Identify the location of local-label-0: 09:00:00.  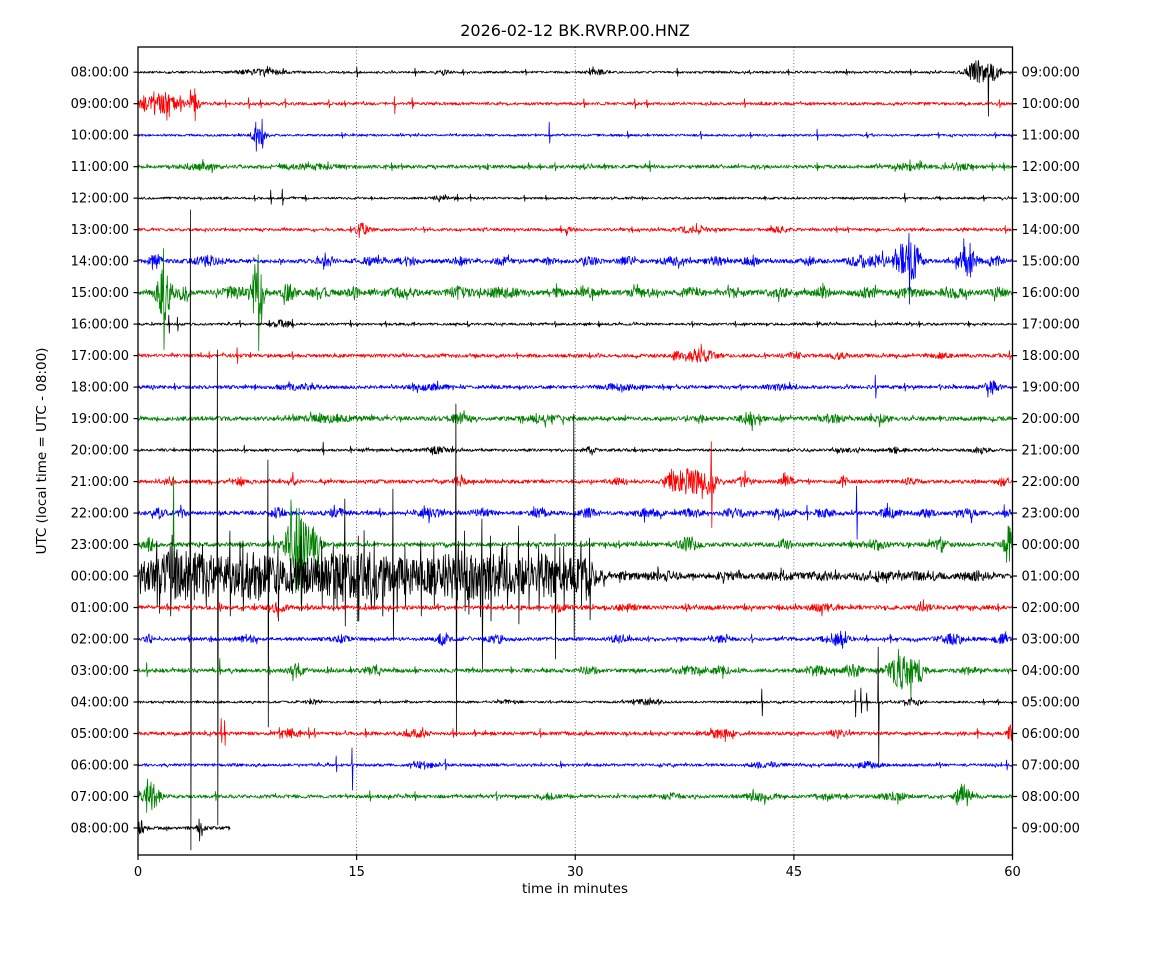
(1051, 73).